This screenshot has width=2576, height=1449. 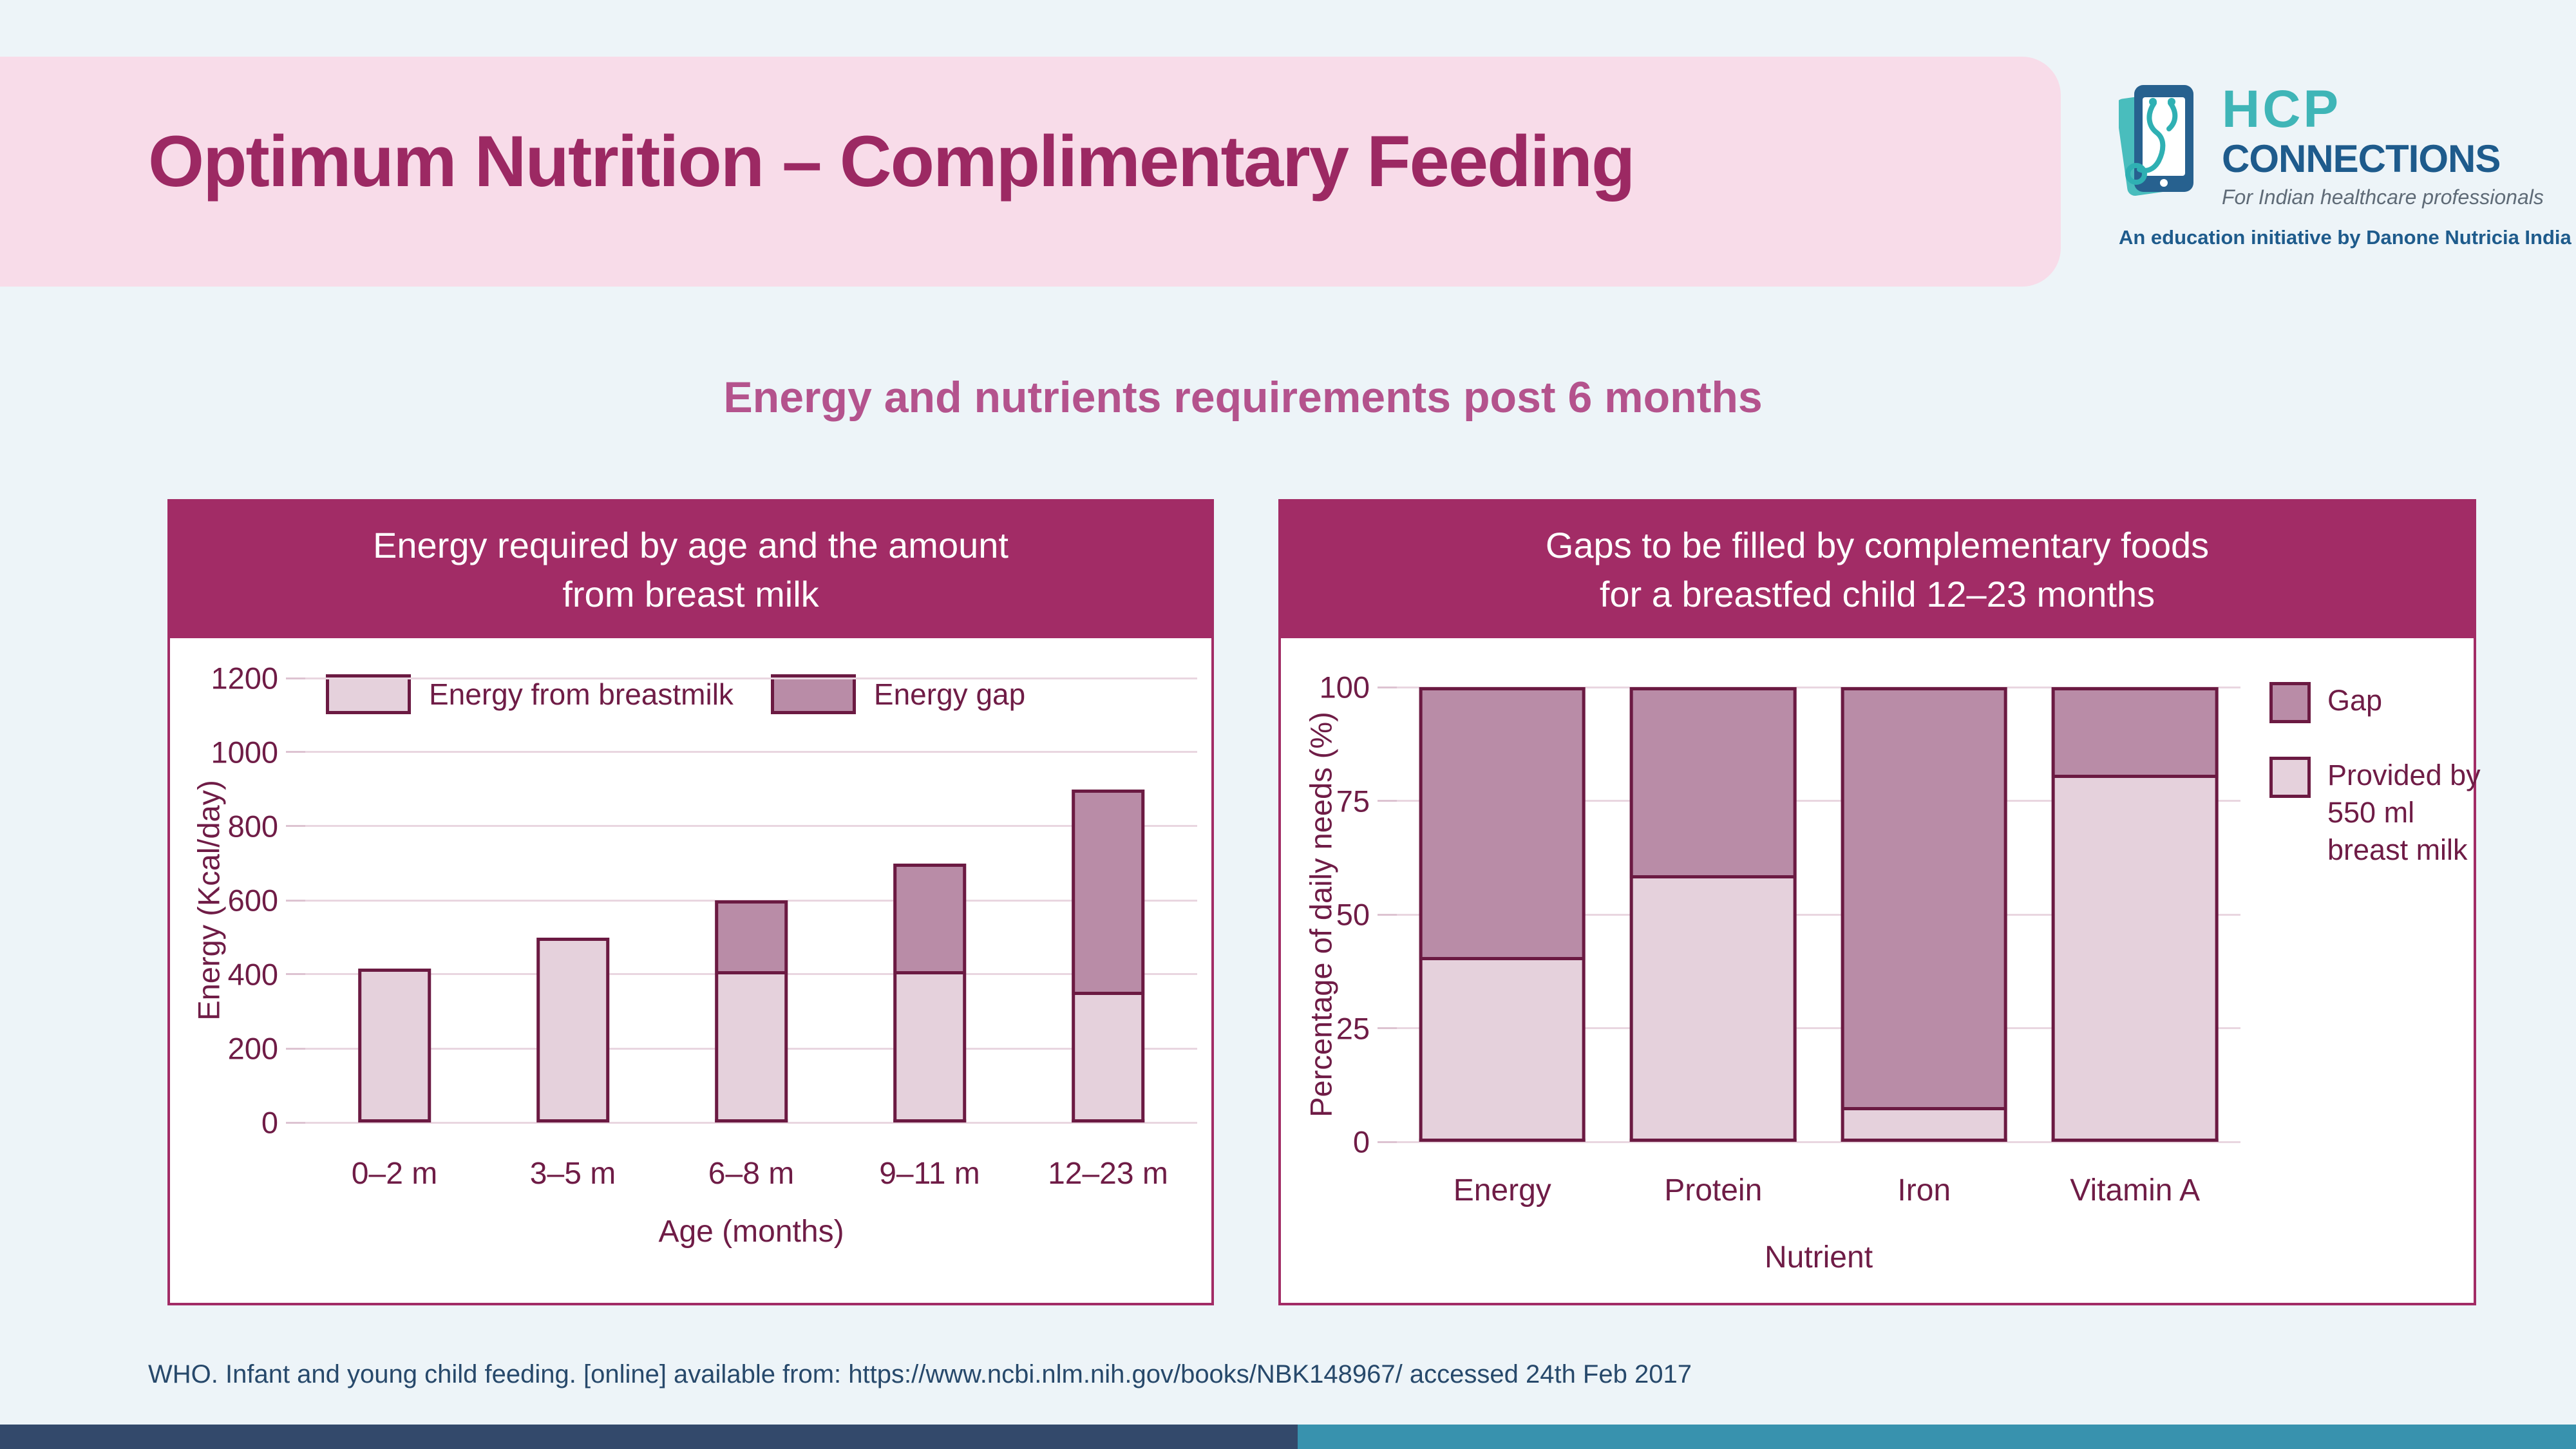 I want to click on bar-vitamin-a, so click(x=2135, y=914).